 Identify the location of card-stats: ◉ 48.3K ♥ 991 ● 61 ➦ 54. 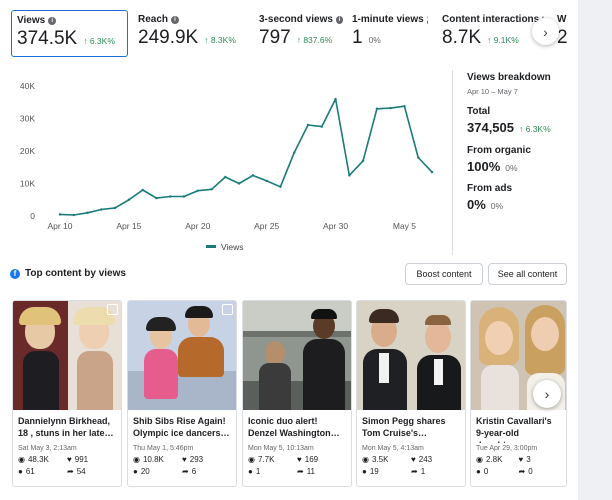
(67, 464).